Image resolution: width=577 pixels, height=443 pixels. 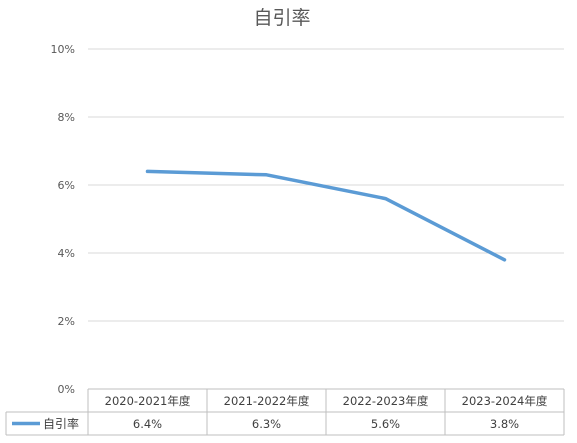 What do you see at coordinates (66, 389) in the screenshot?
I see `y-tick-label: 0%` at bounding box center [66, 389].